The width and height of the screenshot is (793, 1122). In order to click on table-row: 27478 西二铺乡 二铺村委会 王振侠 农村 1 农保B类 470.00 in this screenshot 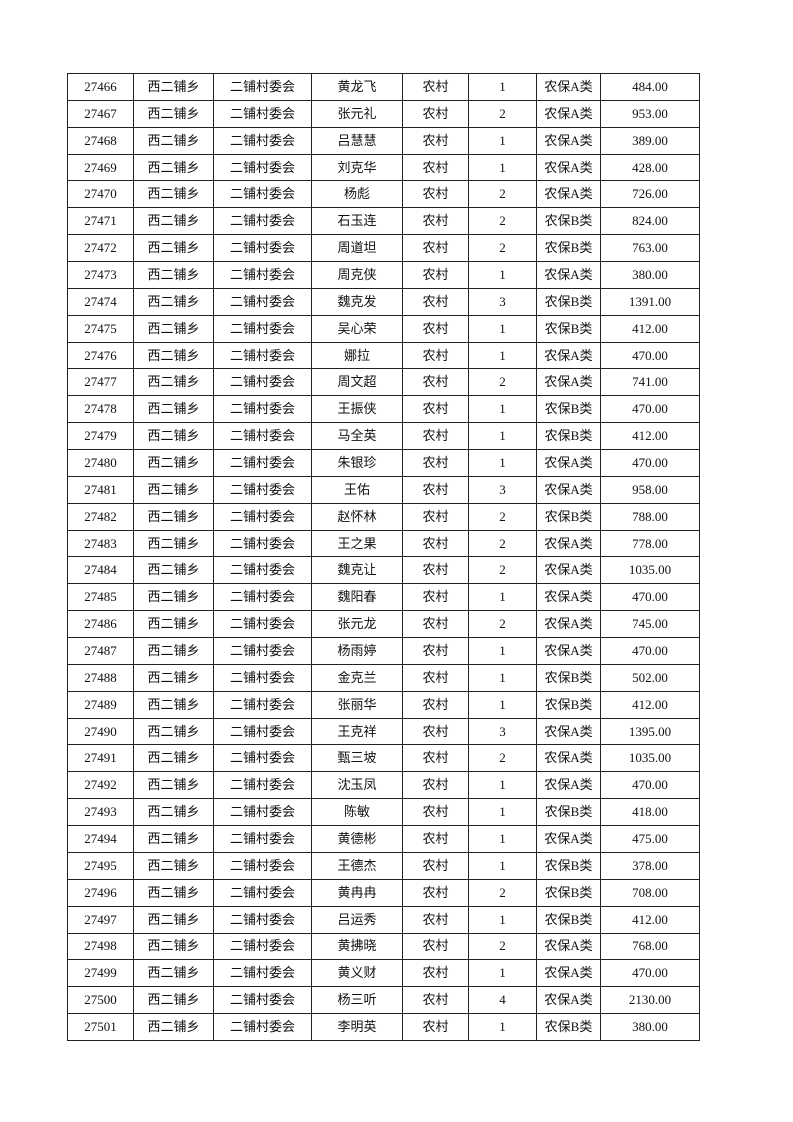, I will do `click(383, 409)`.